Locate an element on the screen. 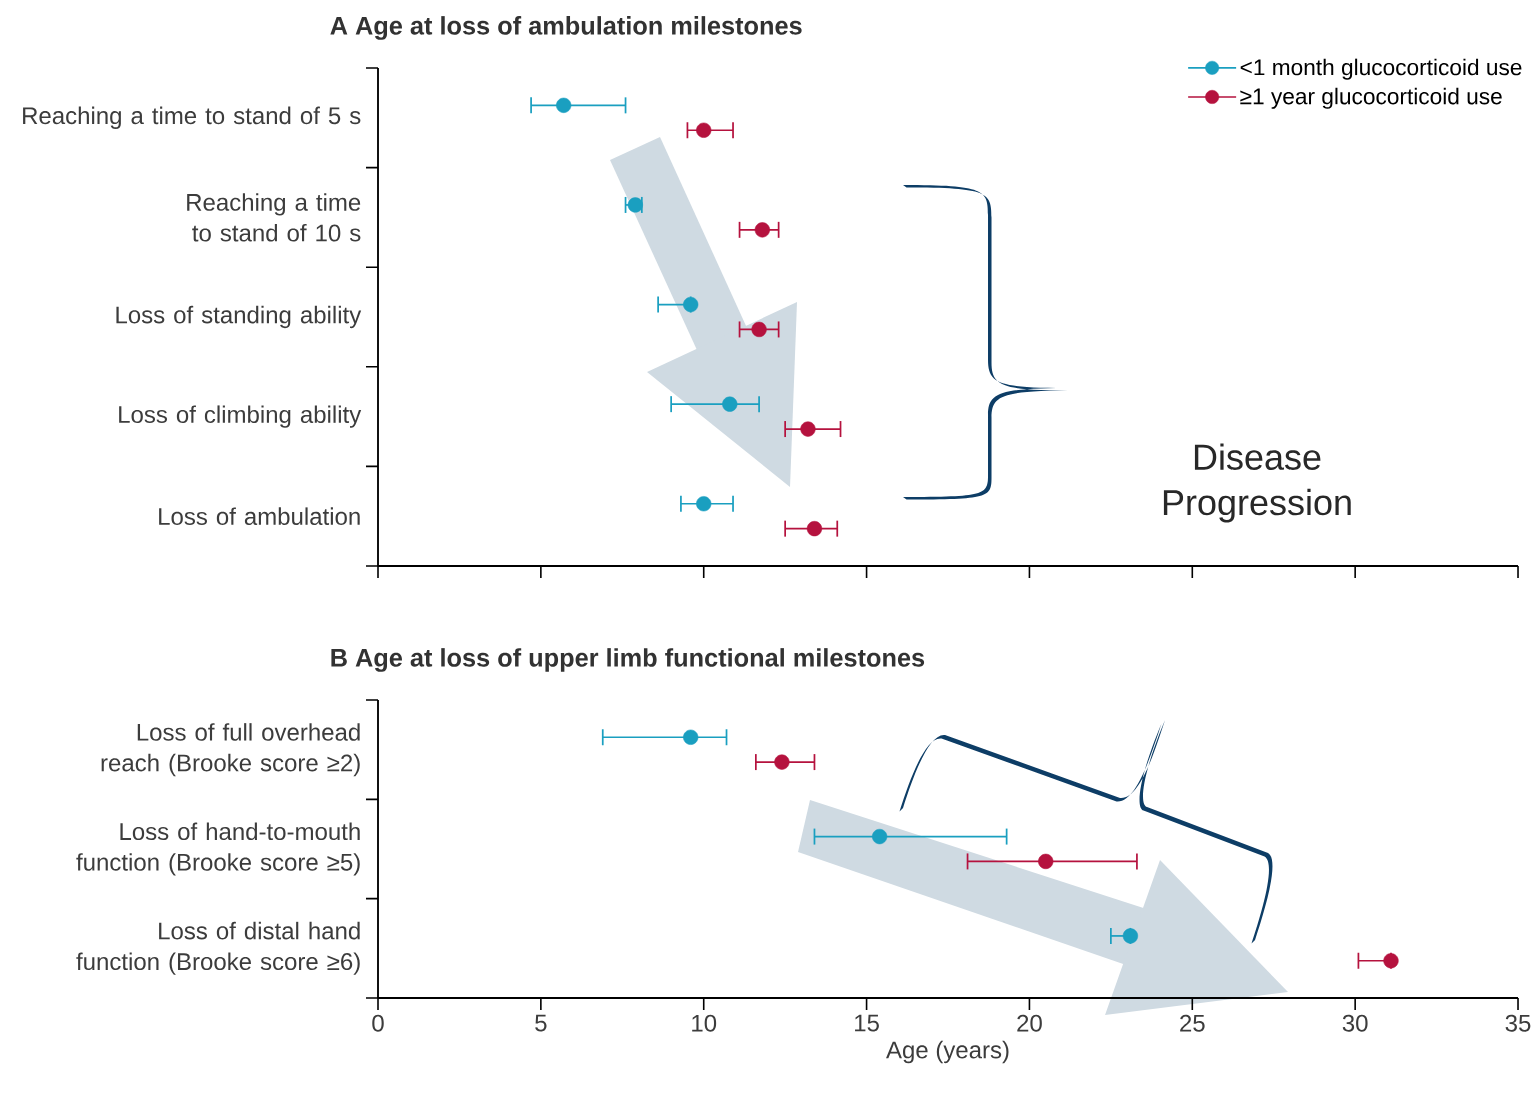 The height and width of the screenshot is (1099, 1537). x-tick-label: 30 is located at coordinates (1355, 1023).